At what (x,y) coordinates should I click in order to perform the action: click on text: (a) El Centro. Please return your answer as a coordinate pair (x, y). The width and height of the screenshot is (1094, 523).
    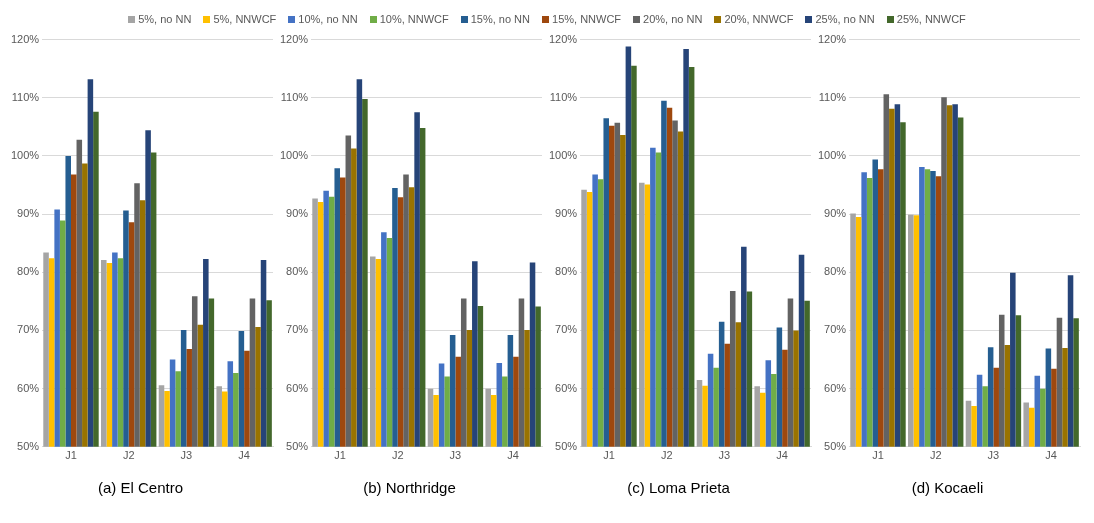
    Looking at the image, I should click on (140, 488).